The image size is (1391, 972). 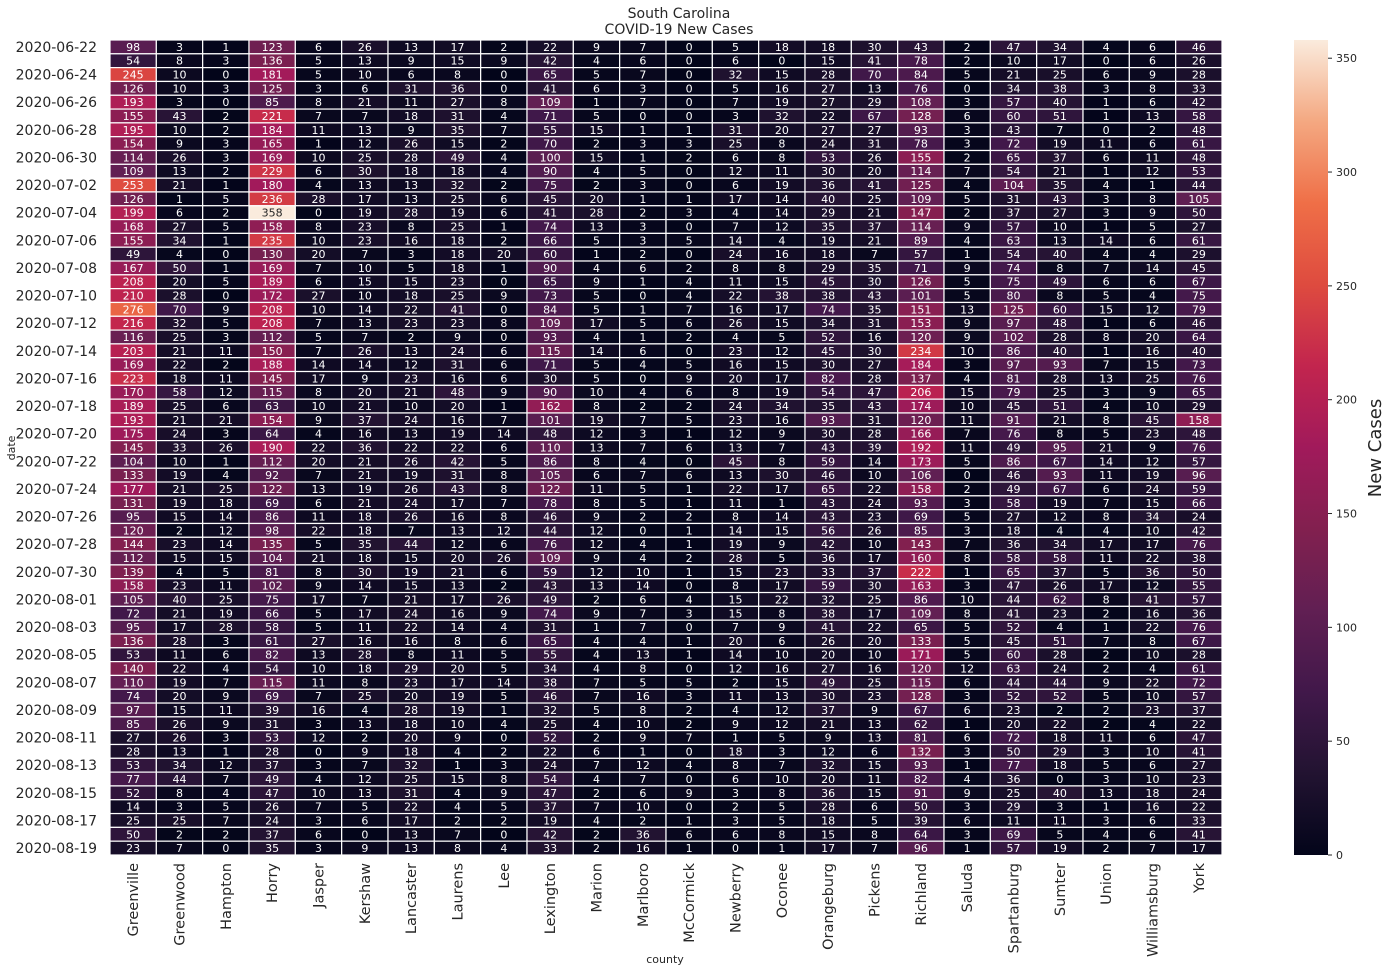 I want to click on cell-value-label: 40, so click(x=1060, y=793).